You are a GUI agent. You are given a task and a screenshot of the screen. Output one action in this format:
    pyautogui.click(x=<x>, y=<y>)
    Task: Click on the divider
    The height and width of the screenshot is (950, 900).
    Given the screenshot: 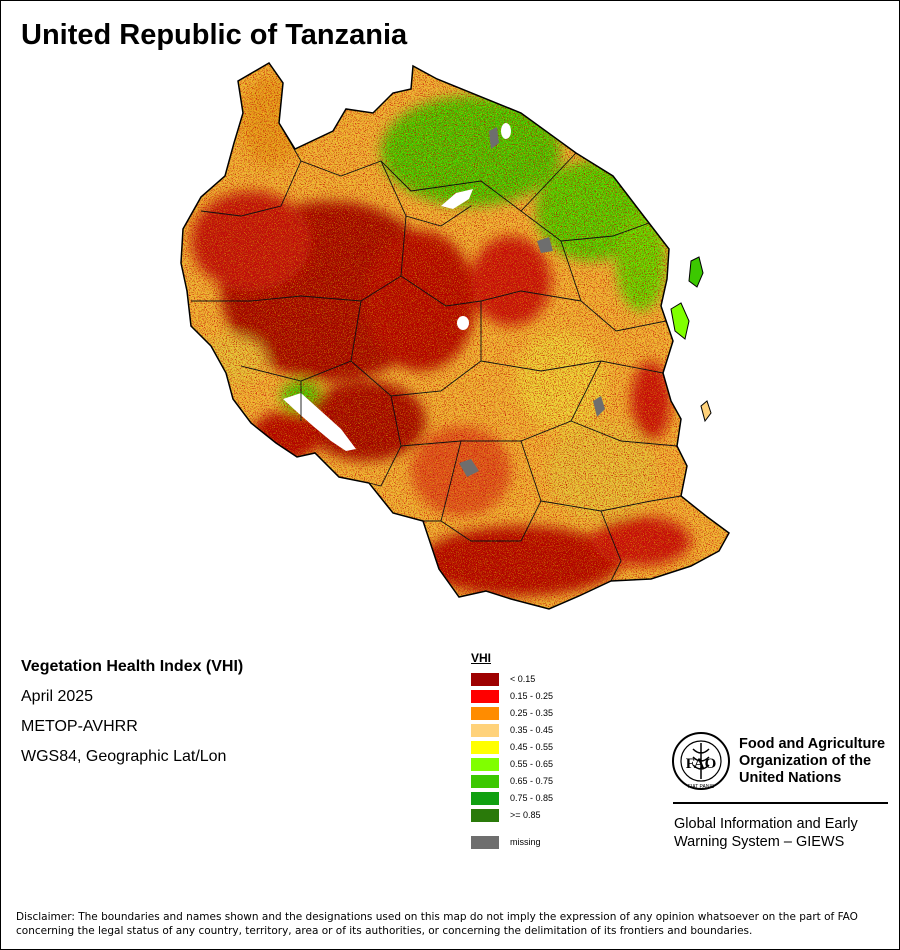 What is the action you would take?
    pyautogui.click(x=780, y=803)
    